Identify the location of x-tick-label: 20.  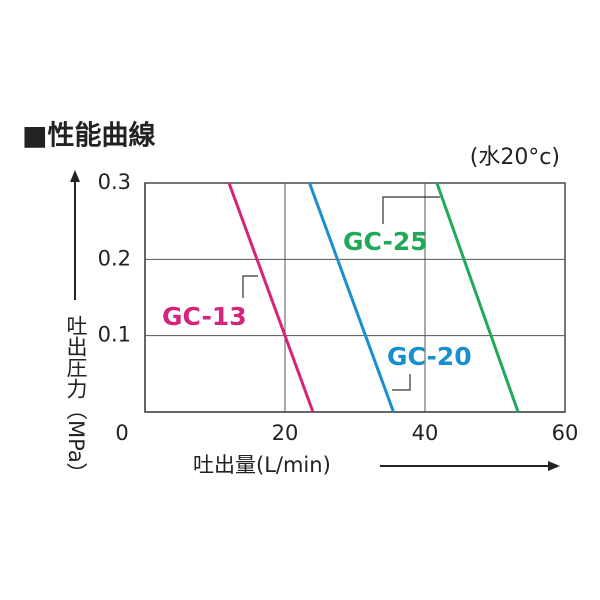
(285, 433).